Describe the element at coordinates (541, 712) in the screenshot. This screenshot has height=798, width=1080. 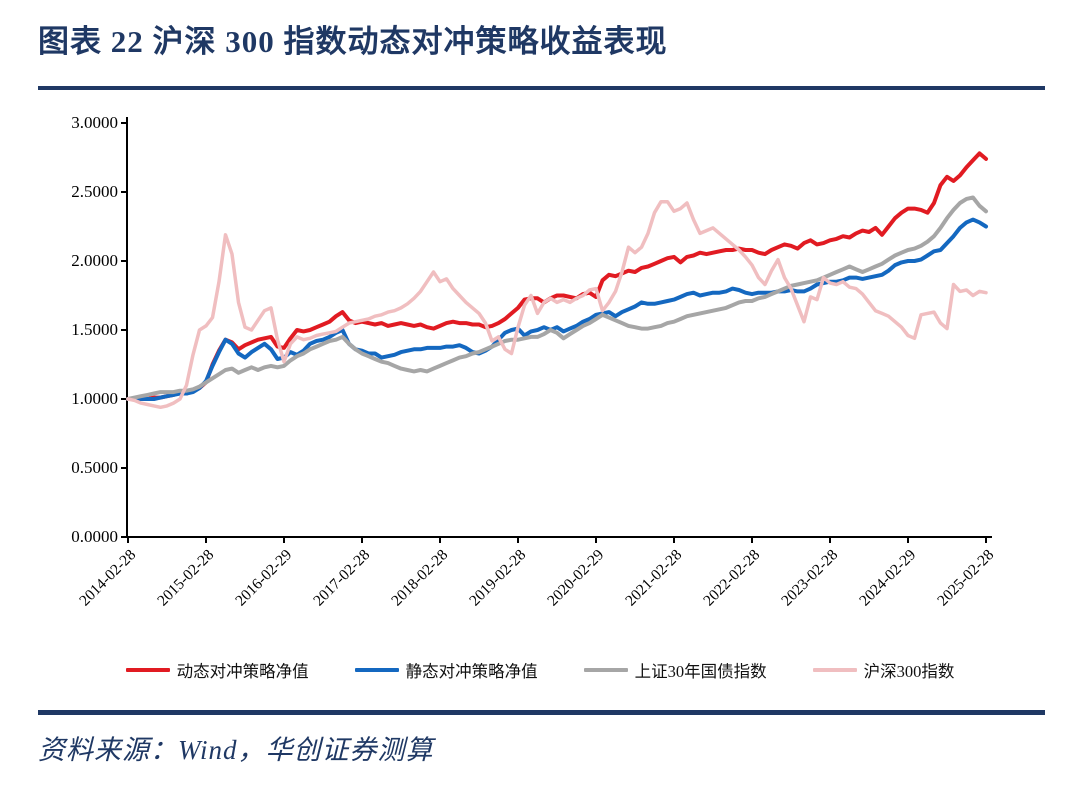
I see `source-divider` at that location.